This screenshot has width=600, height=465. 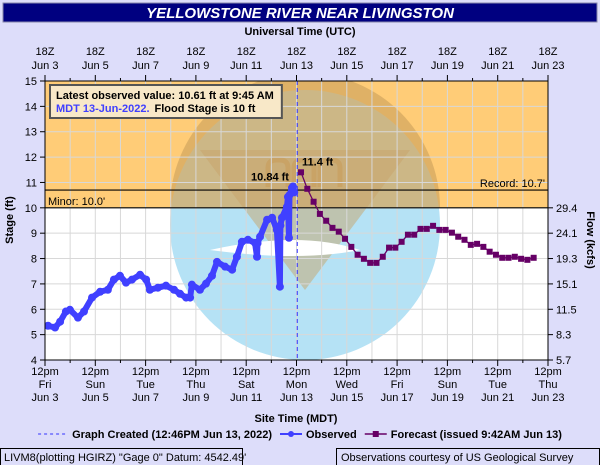 I want to click on y2-tick-label: 19.3, so click(x=566, y=260).